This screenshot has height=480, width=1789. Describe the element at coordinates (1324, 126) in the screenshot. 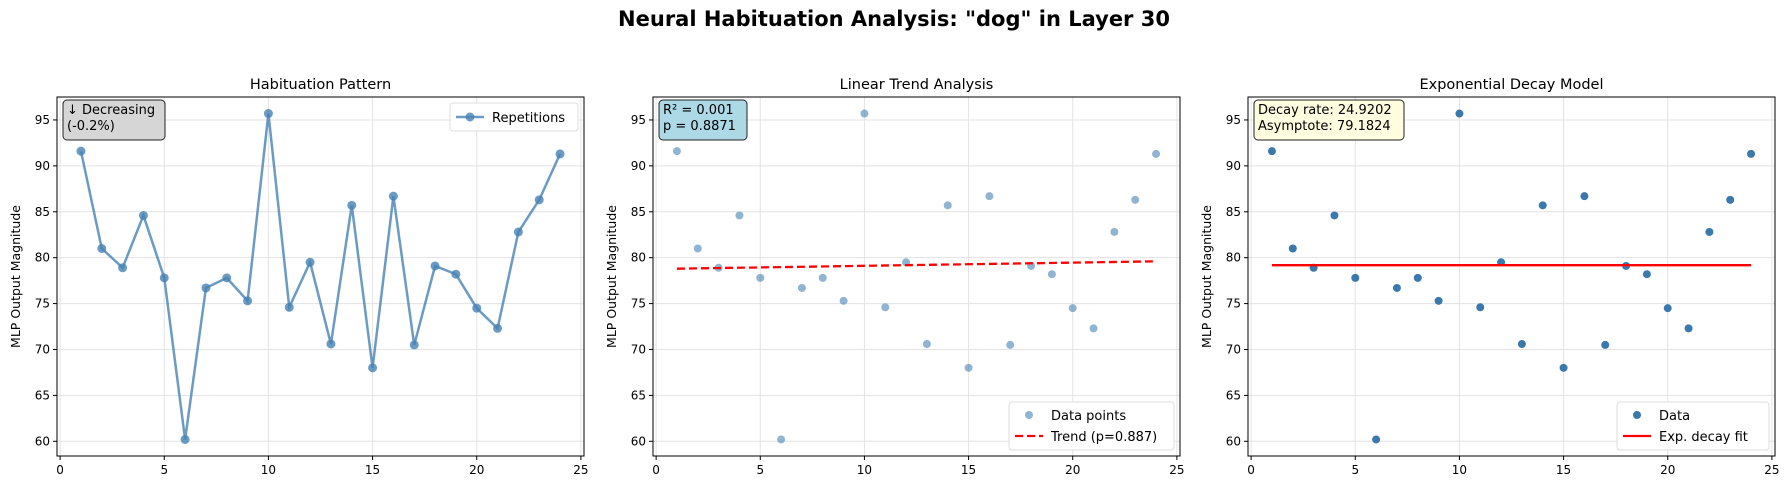

I see `annotation-text: Asymptote: 79.1824` at that location.